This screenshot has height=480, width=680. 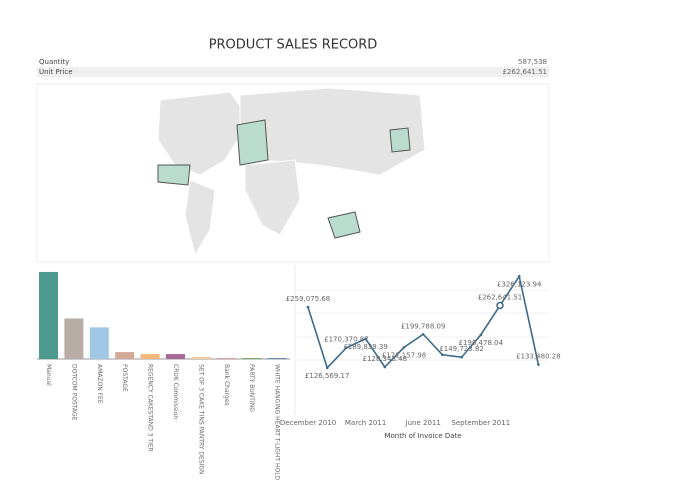 I want to click on summary-label: Unit Price, so click(x=56, y=72).